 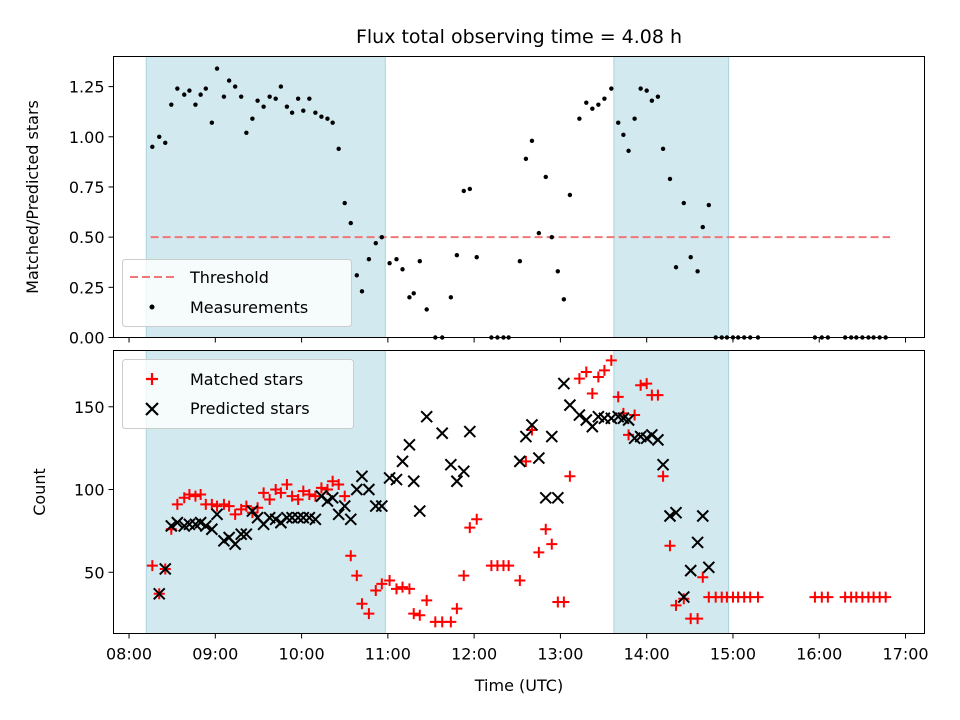 What do you see at coordinates (152, 379) in the screenshot?
I see `legend-matched-swatch` at bounding box center [152, 379].